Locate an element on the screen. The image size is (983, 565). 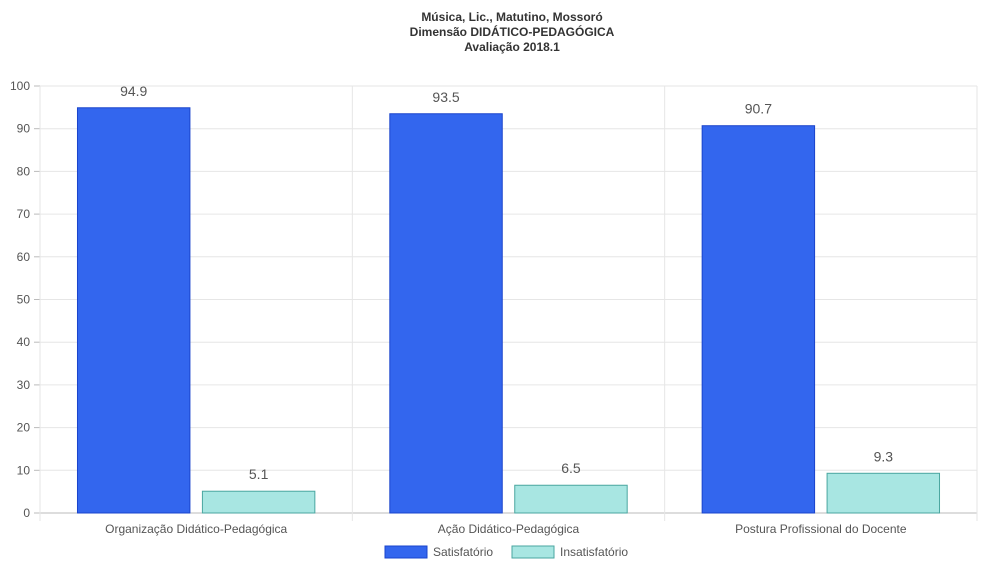
data-label: 94.9 is located at coordinates (133, 91).